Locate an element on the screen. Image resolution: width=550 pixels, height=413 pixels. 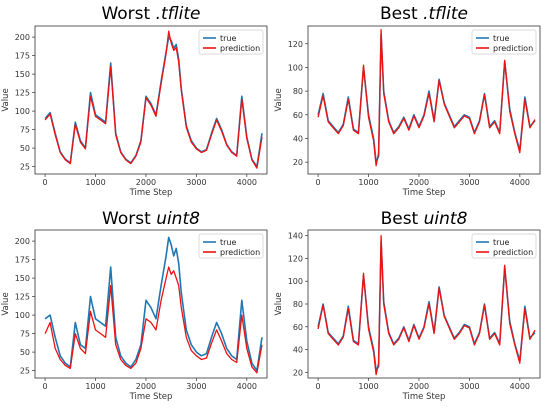
chart-title: Best uint8 is located at coordinates (424, 219).